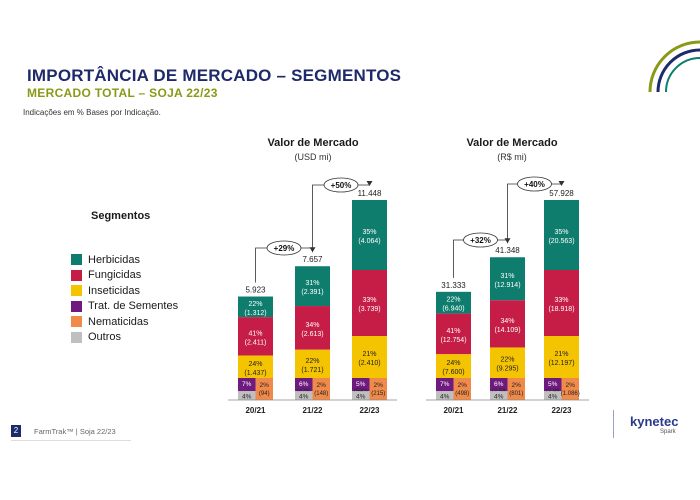  Describe the element at coordinates (561, 241) in the screenshot. I see `data-label-value: (20.563)` at that location.